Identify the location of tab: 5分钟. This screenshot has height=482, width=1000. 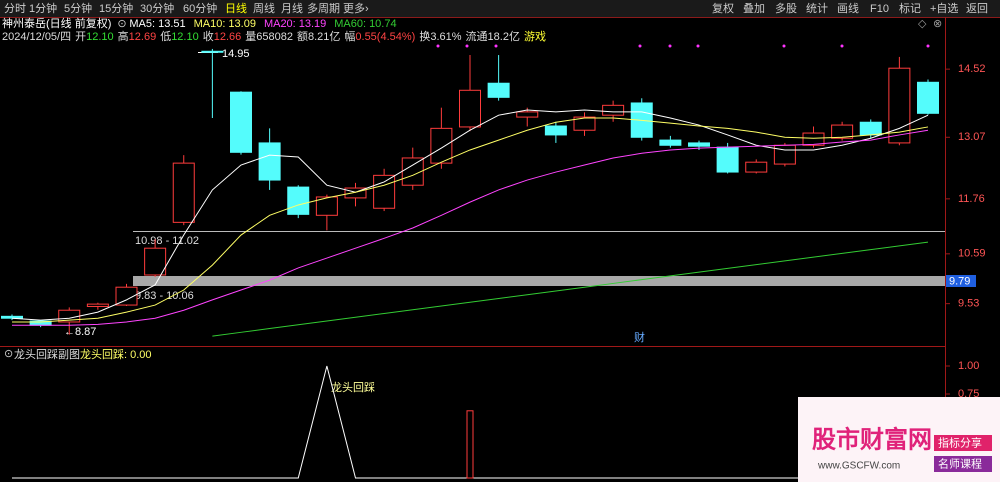
(78, 8).